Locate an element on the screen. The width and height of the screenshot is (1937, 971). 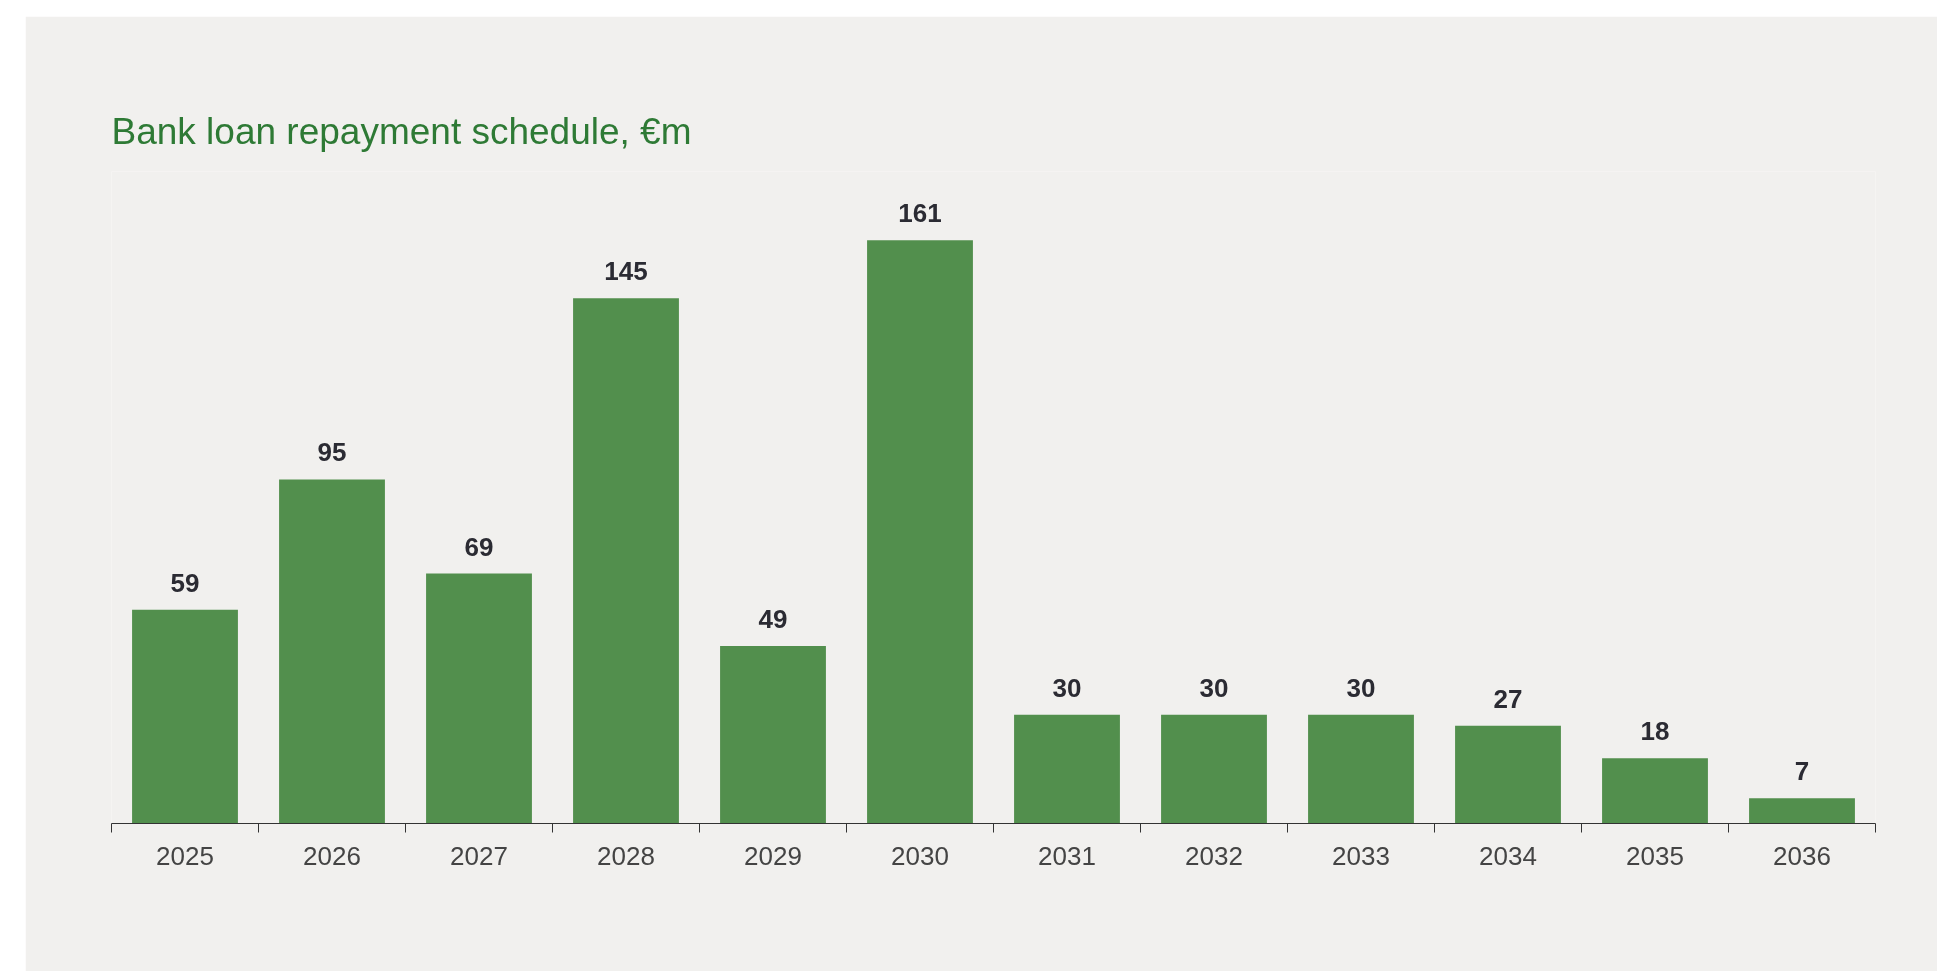
data-label: 69 is located at coordinates (479, 546).